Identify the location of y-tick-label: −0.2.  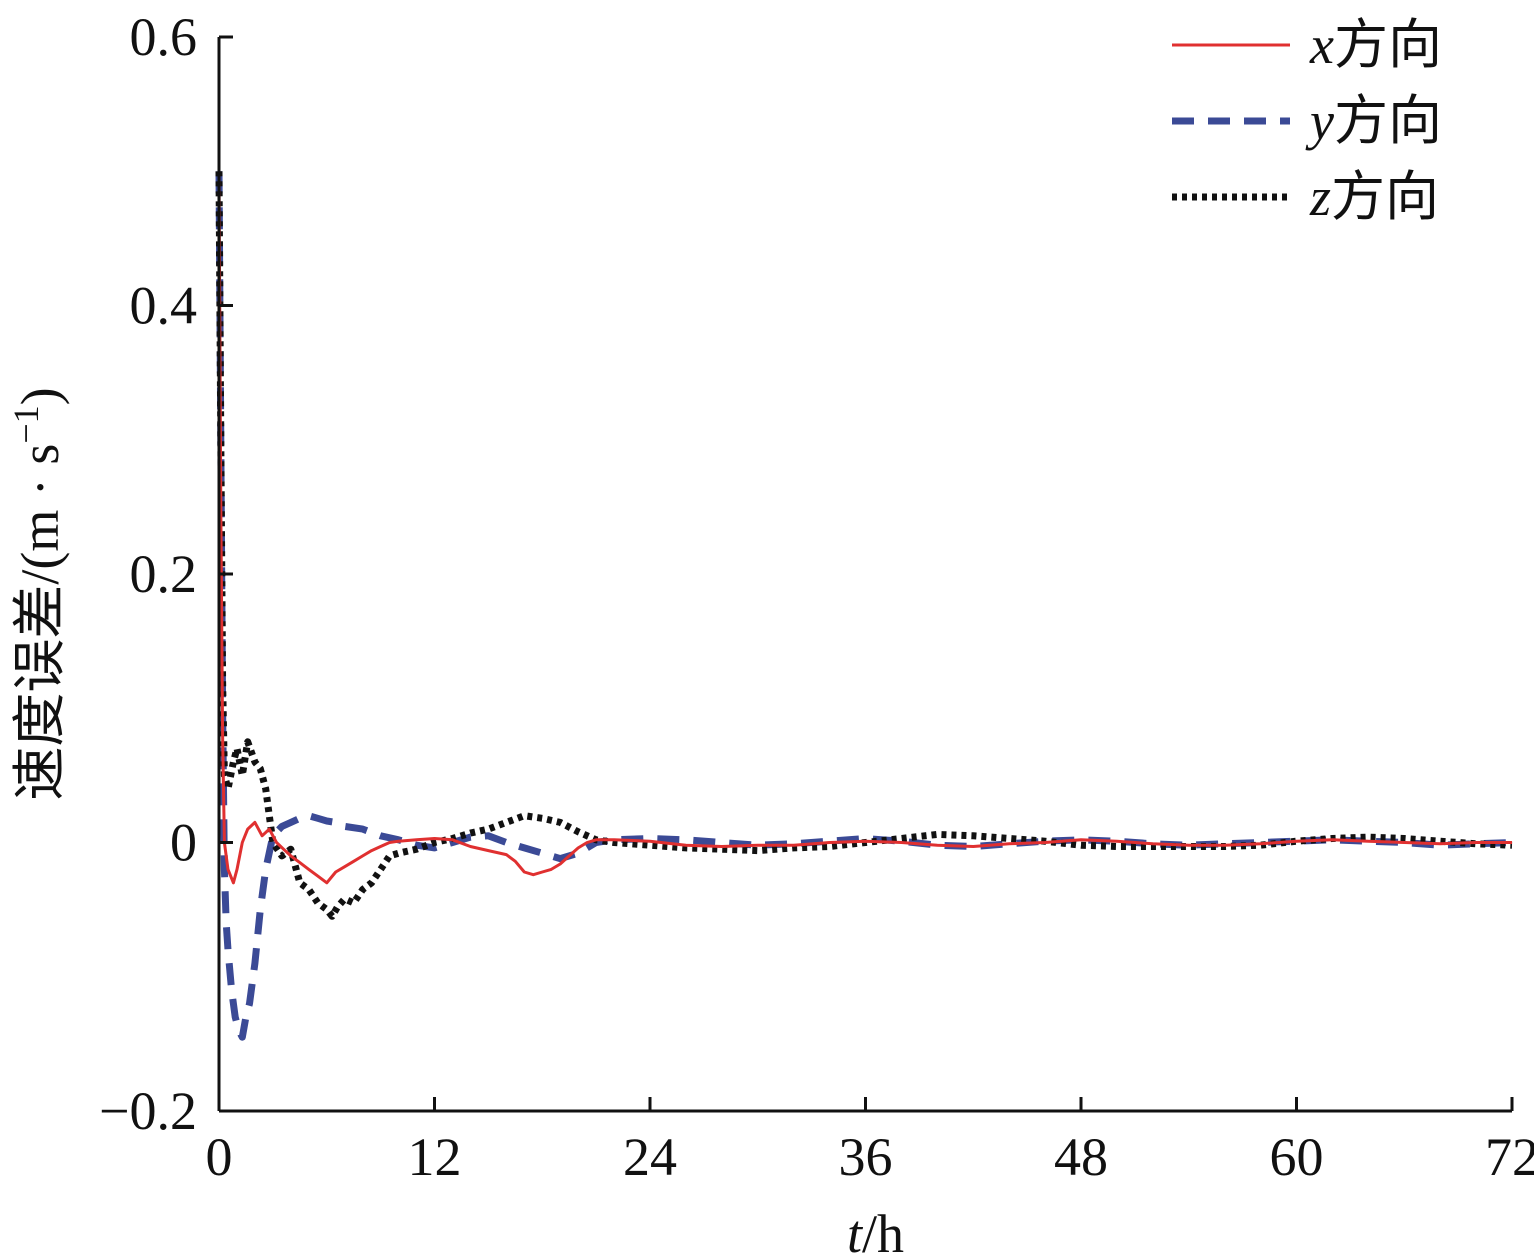
(148, 1111).